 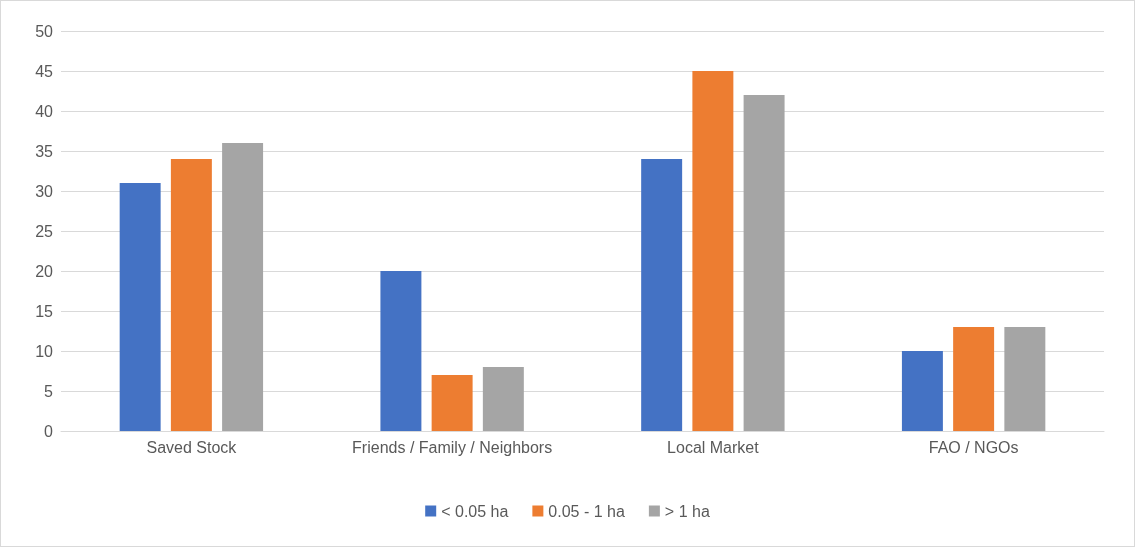 What do you see at coordinates (586, 511) in the screenshot?
I see `legend-label: 0.05 - 1 ha` at bounding box center [586, 511].